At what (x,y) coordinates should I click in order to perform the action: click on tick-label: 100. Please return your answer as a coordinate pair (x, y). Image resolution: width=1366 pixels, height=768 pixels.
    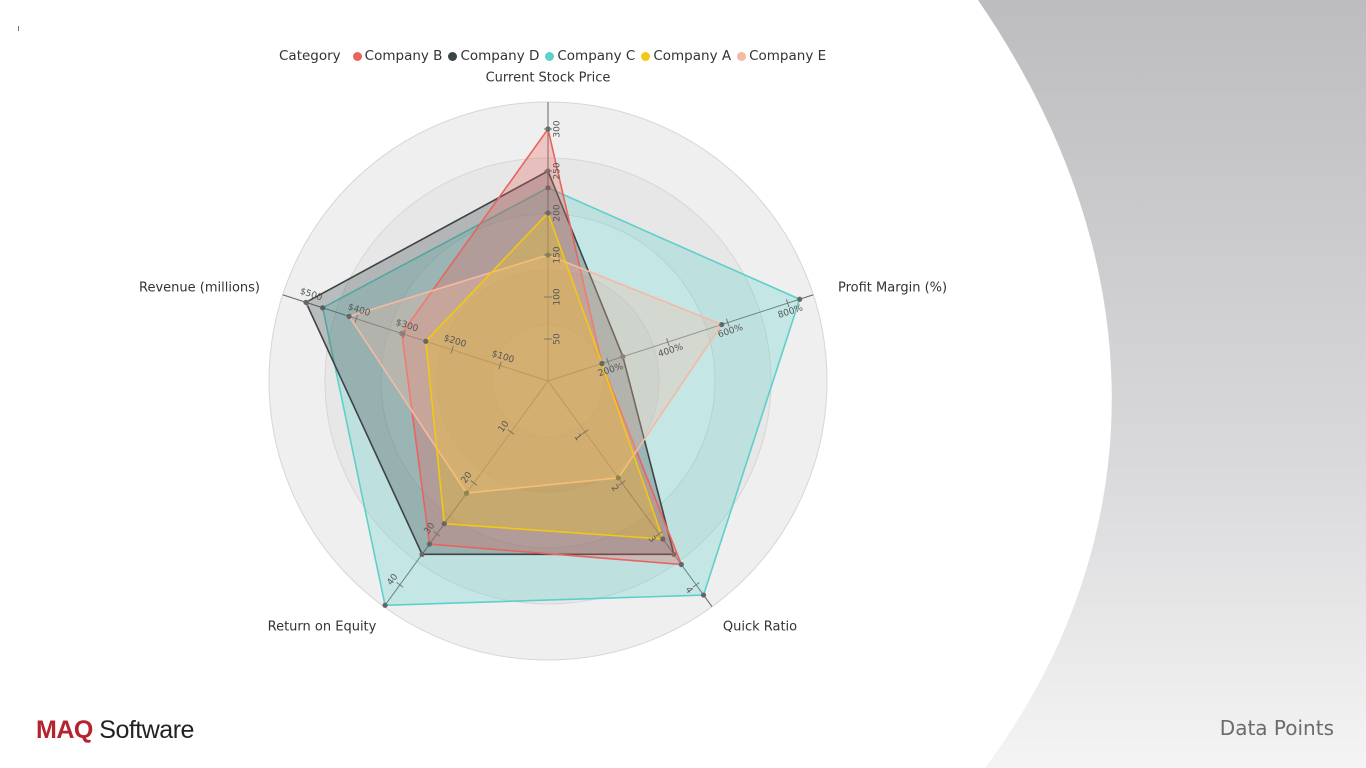
    Looking at the image, I should click on (558, 296).